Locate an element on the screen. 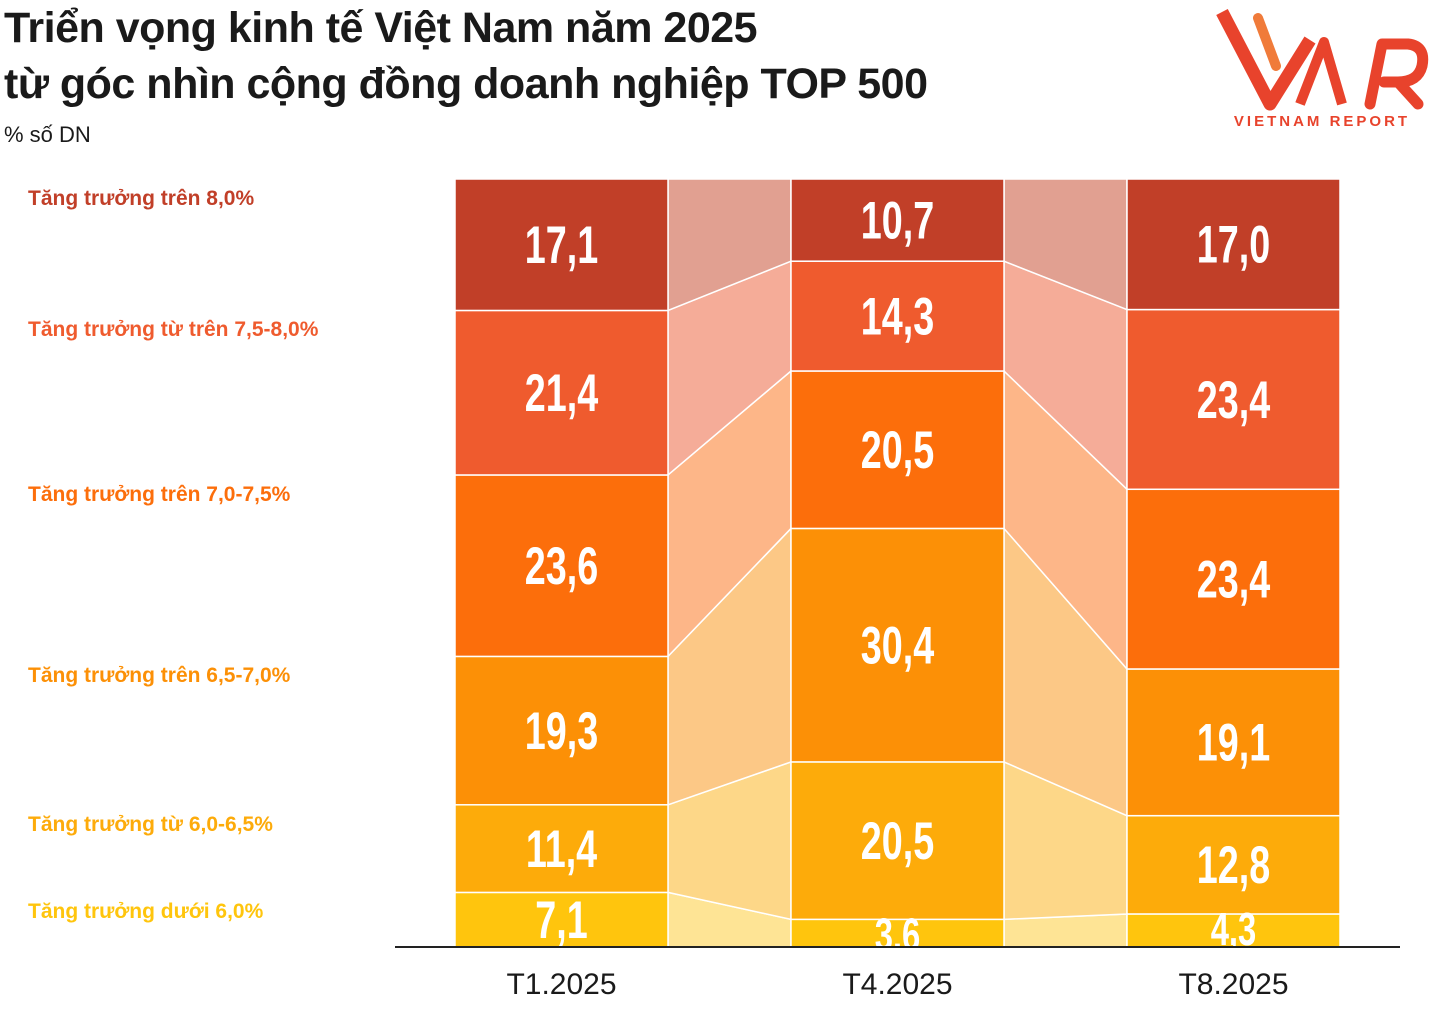 This screenshot has width=1430, height=1011. data-label: 10,7 is located at coordinates (897, 220).